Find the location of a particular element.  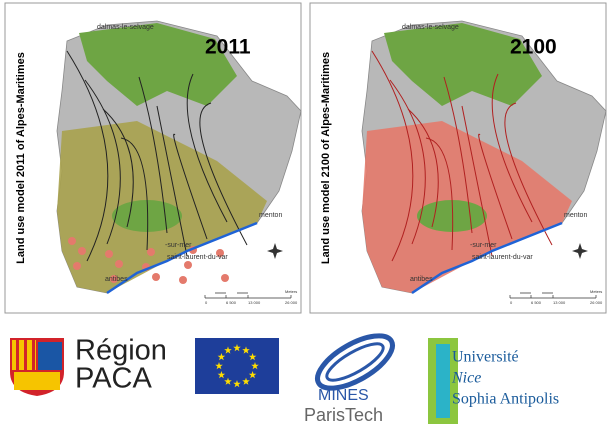

year-label: 2100 is located at coordinates (533, 47).